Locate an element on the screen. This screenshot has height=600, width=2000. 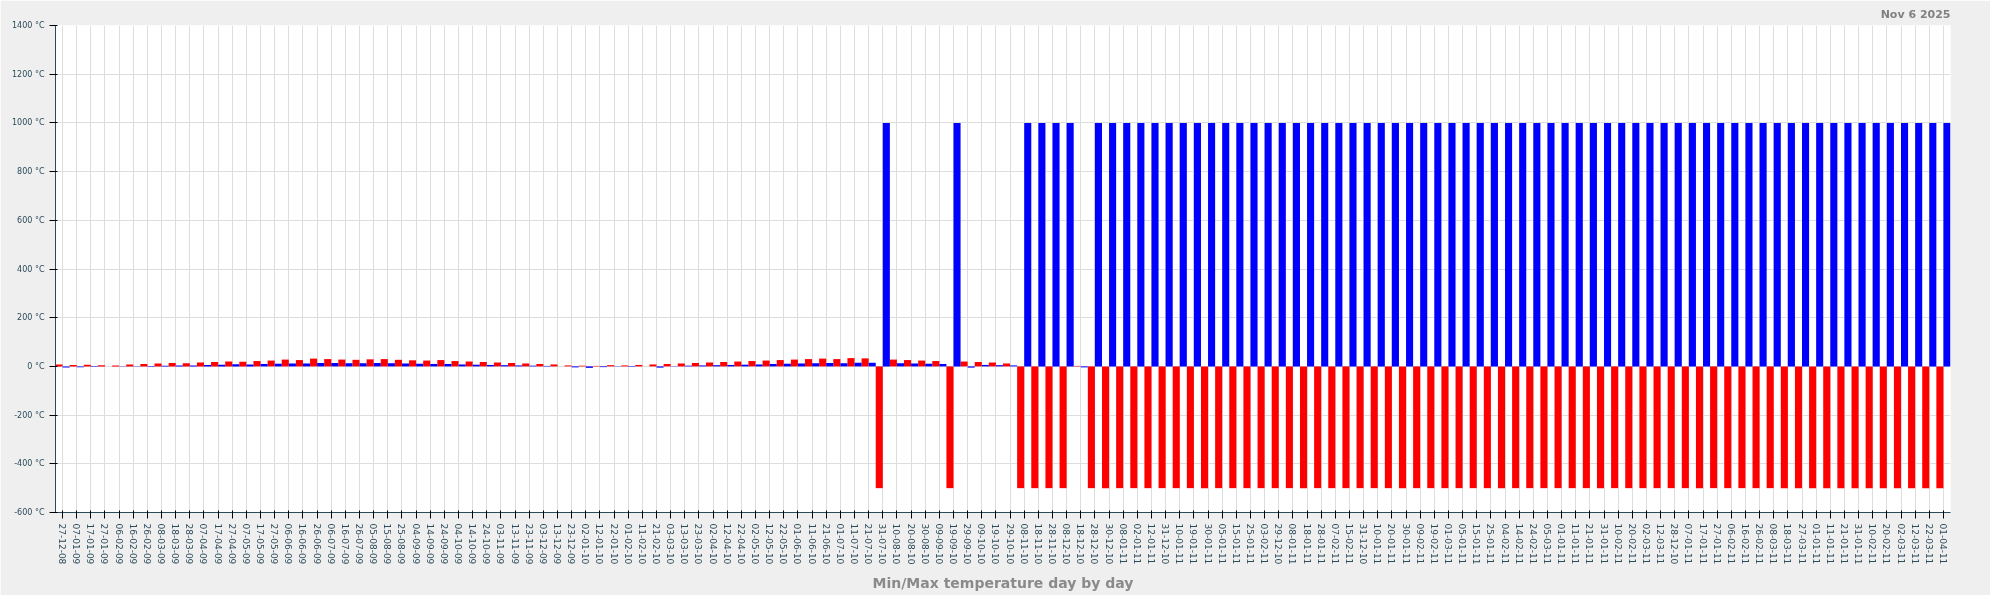
x-tick-label: 17-01-09 is located at coordinates (90, 544).